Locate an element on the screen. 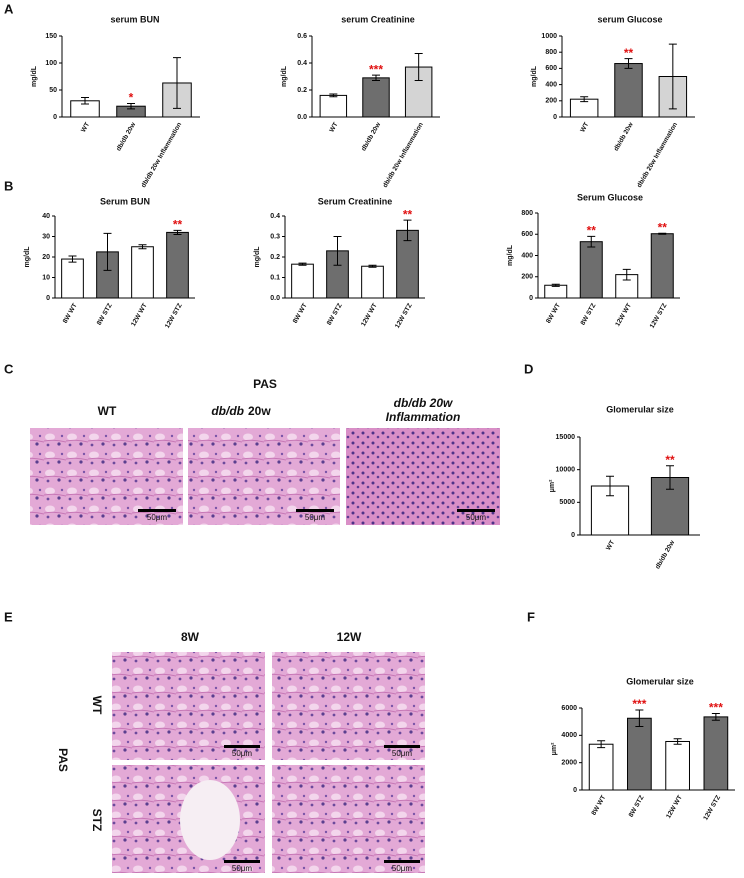  y-tick-label: 0.6 is located at coordinates (302, 36).